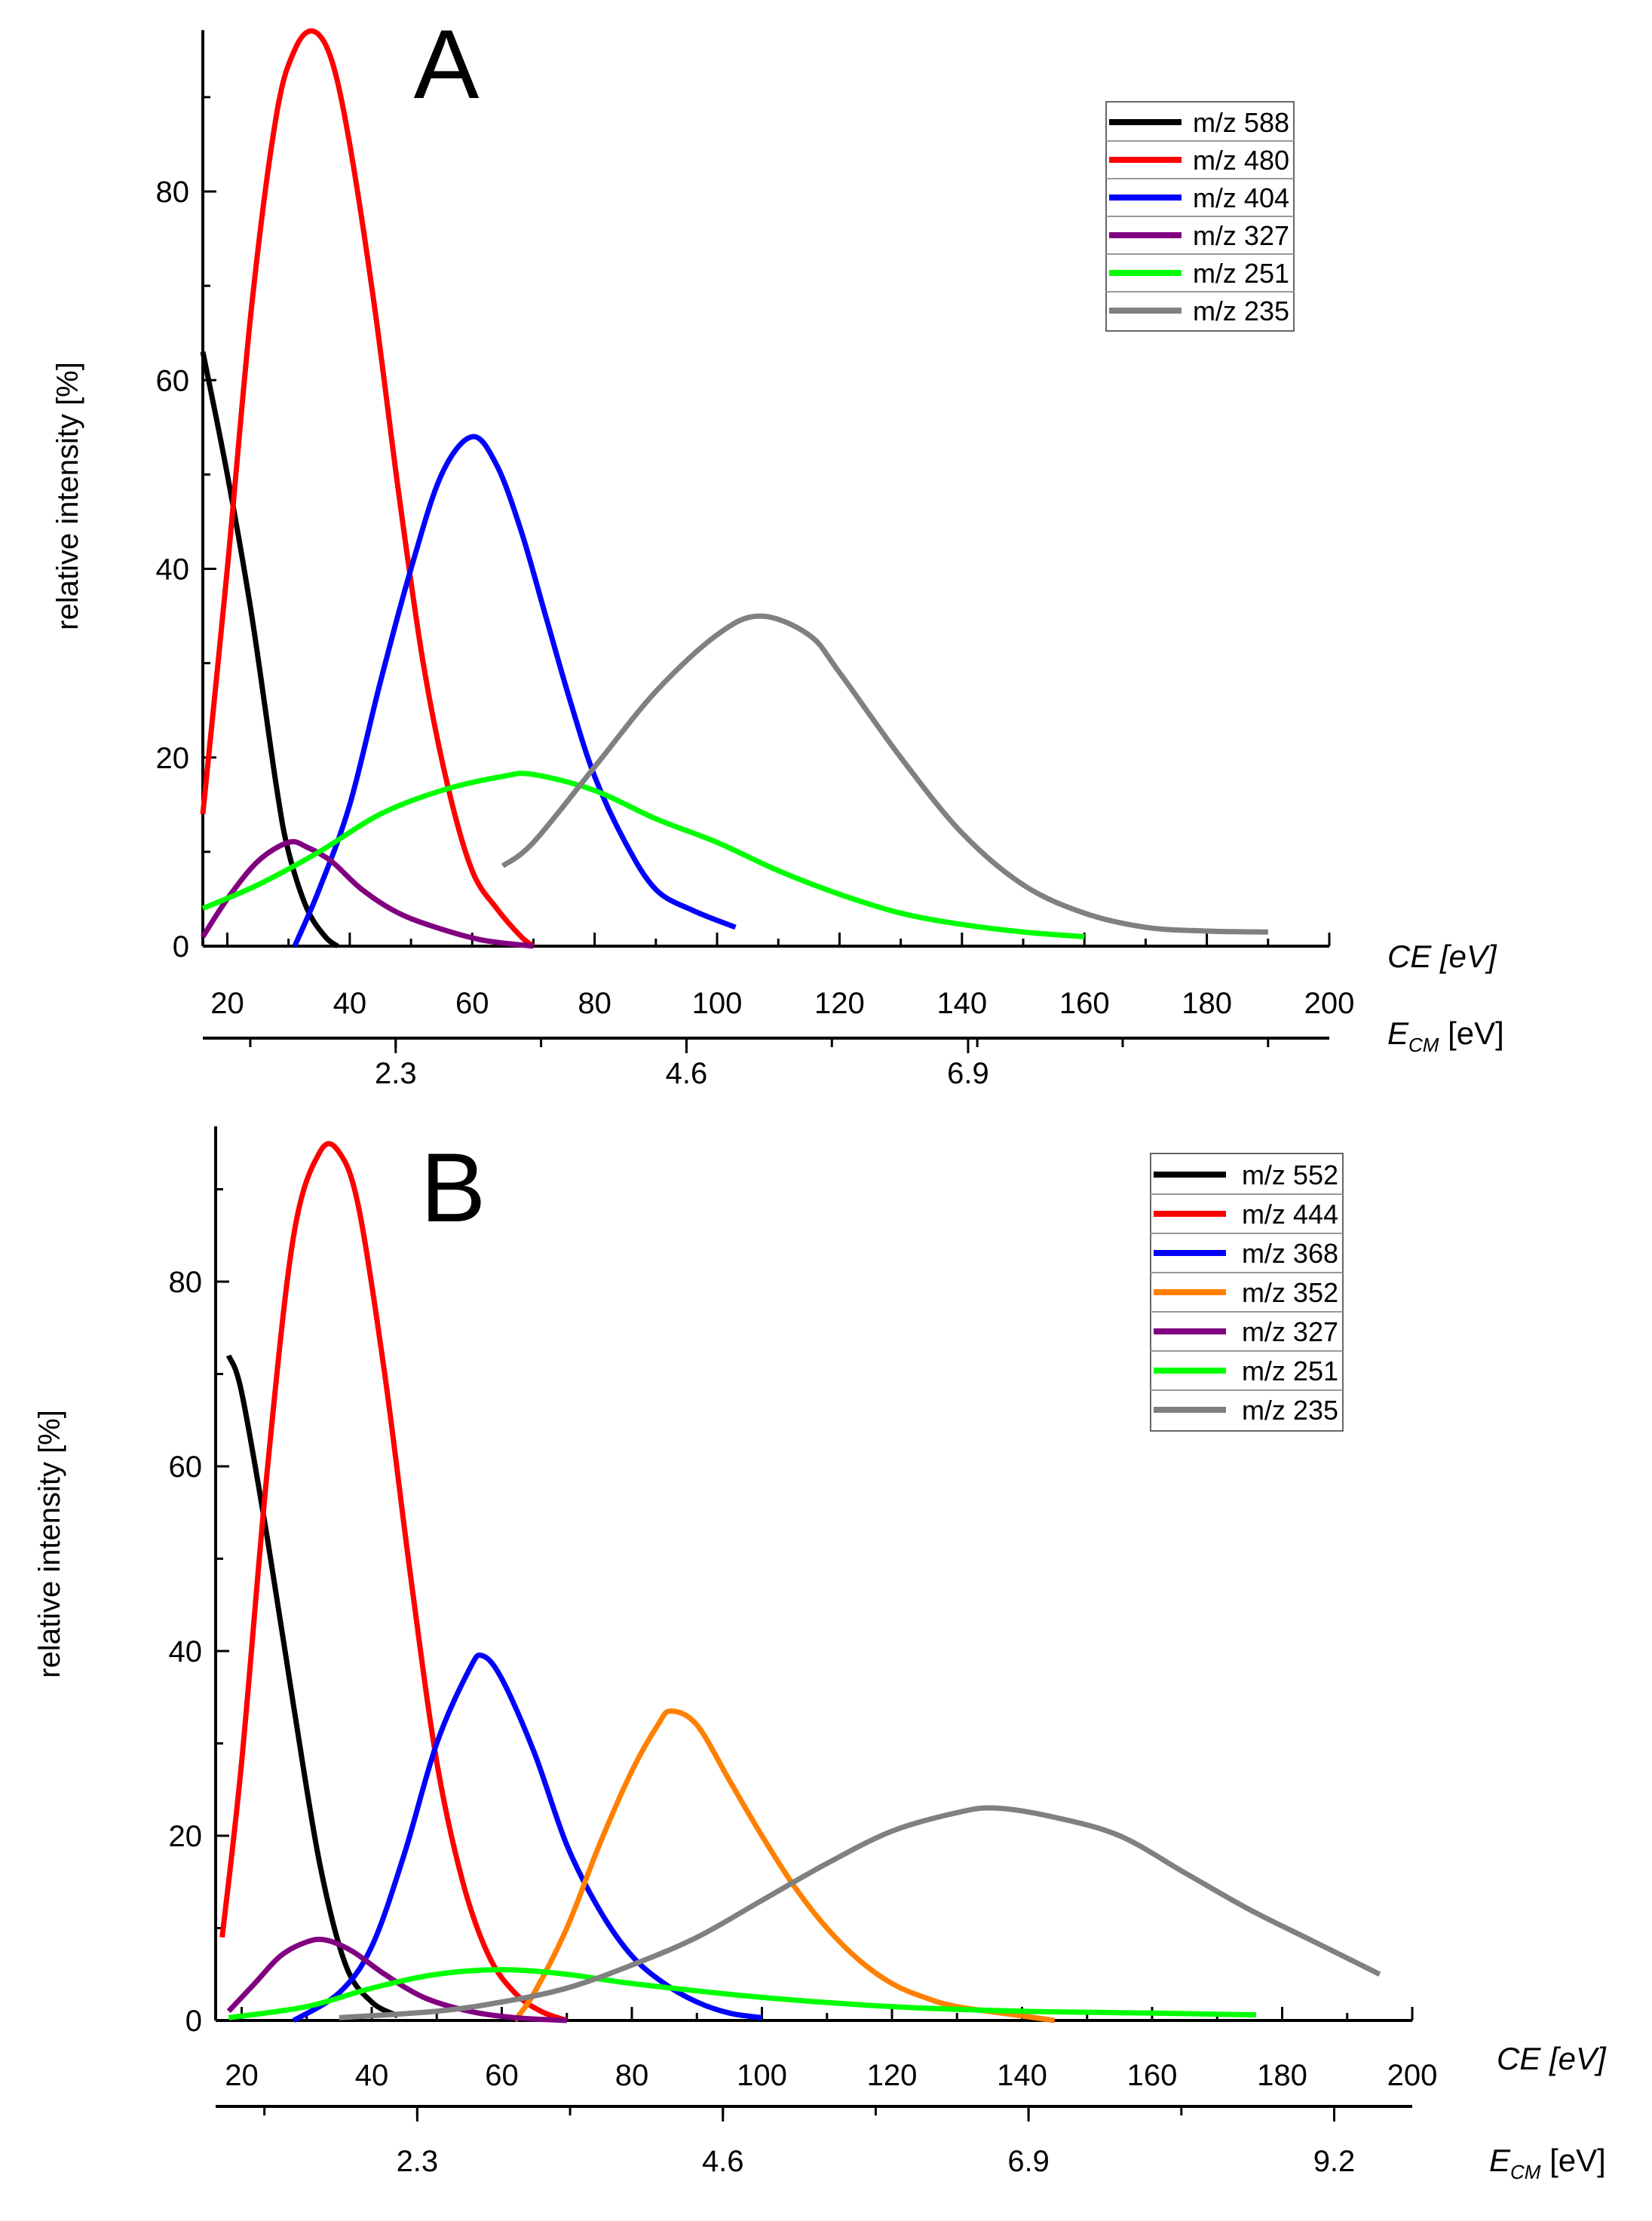 Image resolution: width=1652 pixels, height=2221 pixels. Describe the element at coordinates (1290, 1292) in the screenshot. I see `legend-entry: m/z 352` at that location.